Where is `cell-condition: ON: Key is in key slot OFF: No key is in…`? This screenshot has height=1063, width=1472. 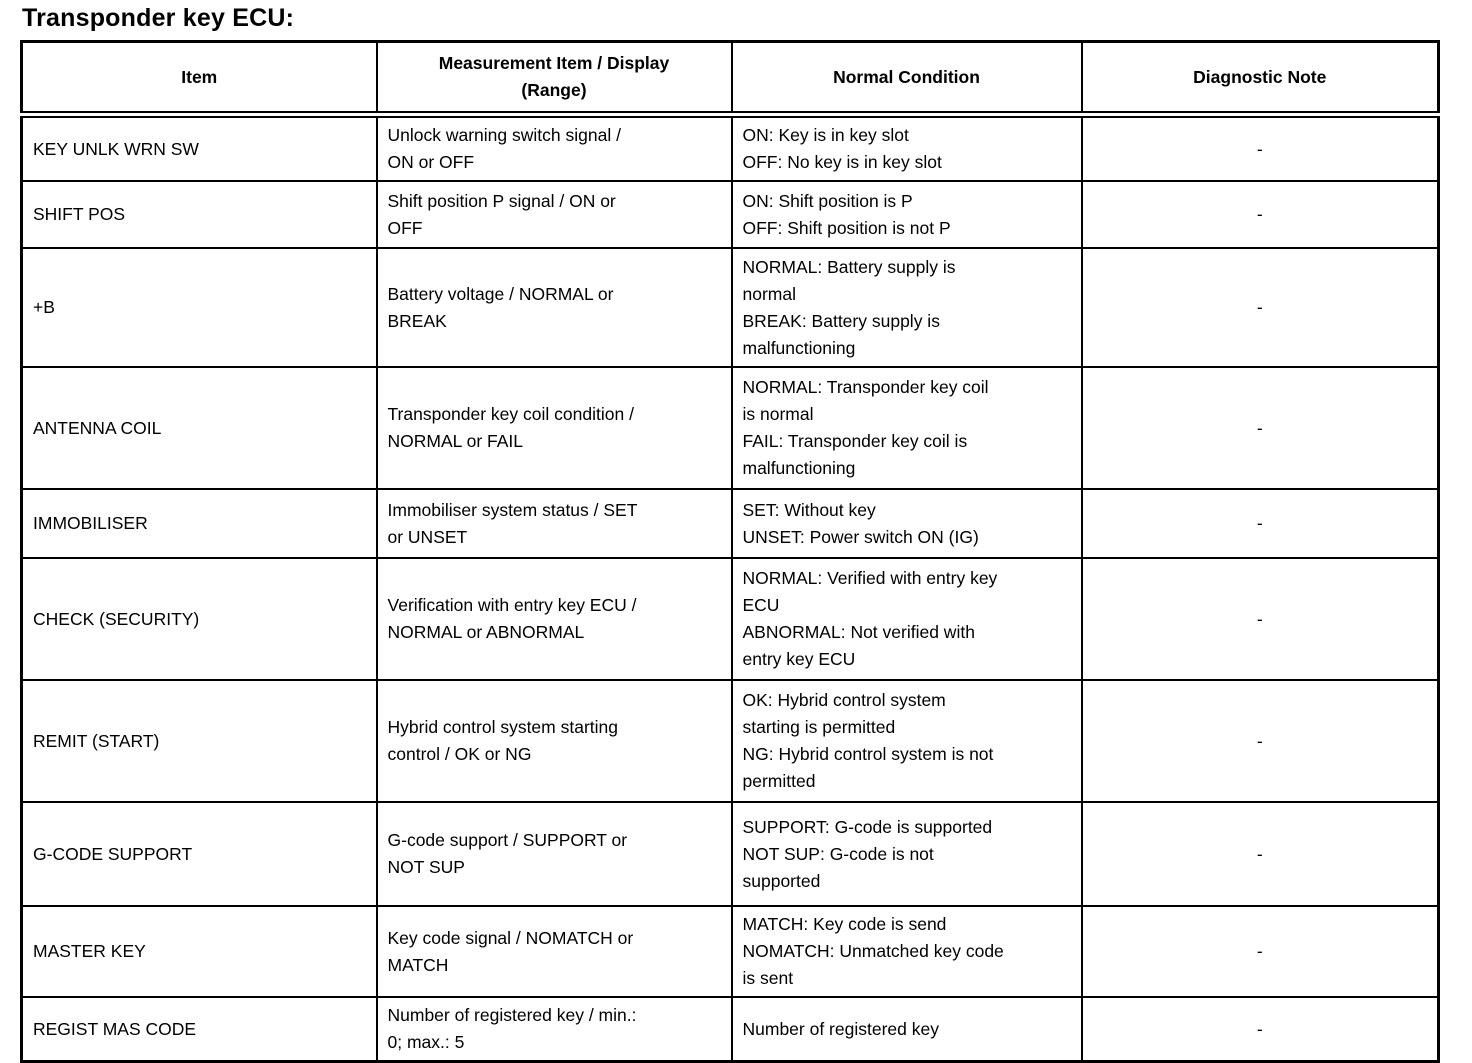
cell-condition: ON: Key is in key slot OFF: No key is in… is located at coordinates (906, 147).